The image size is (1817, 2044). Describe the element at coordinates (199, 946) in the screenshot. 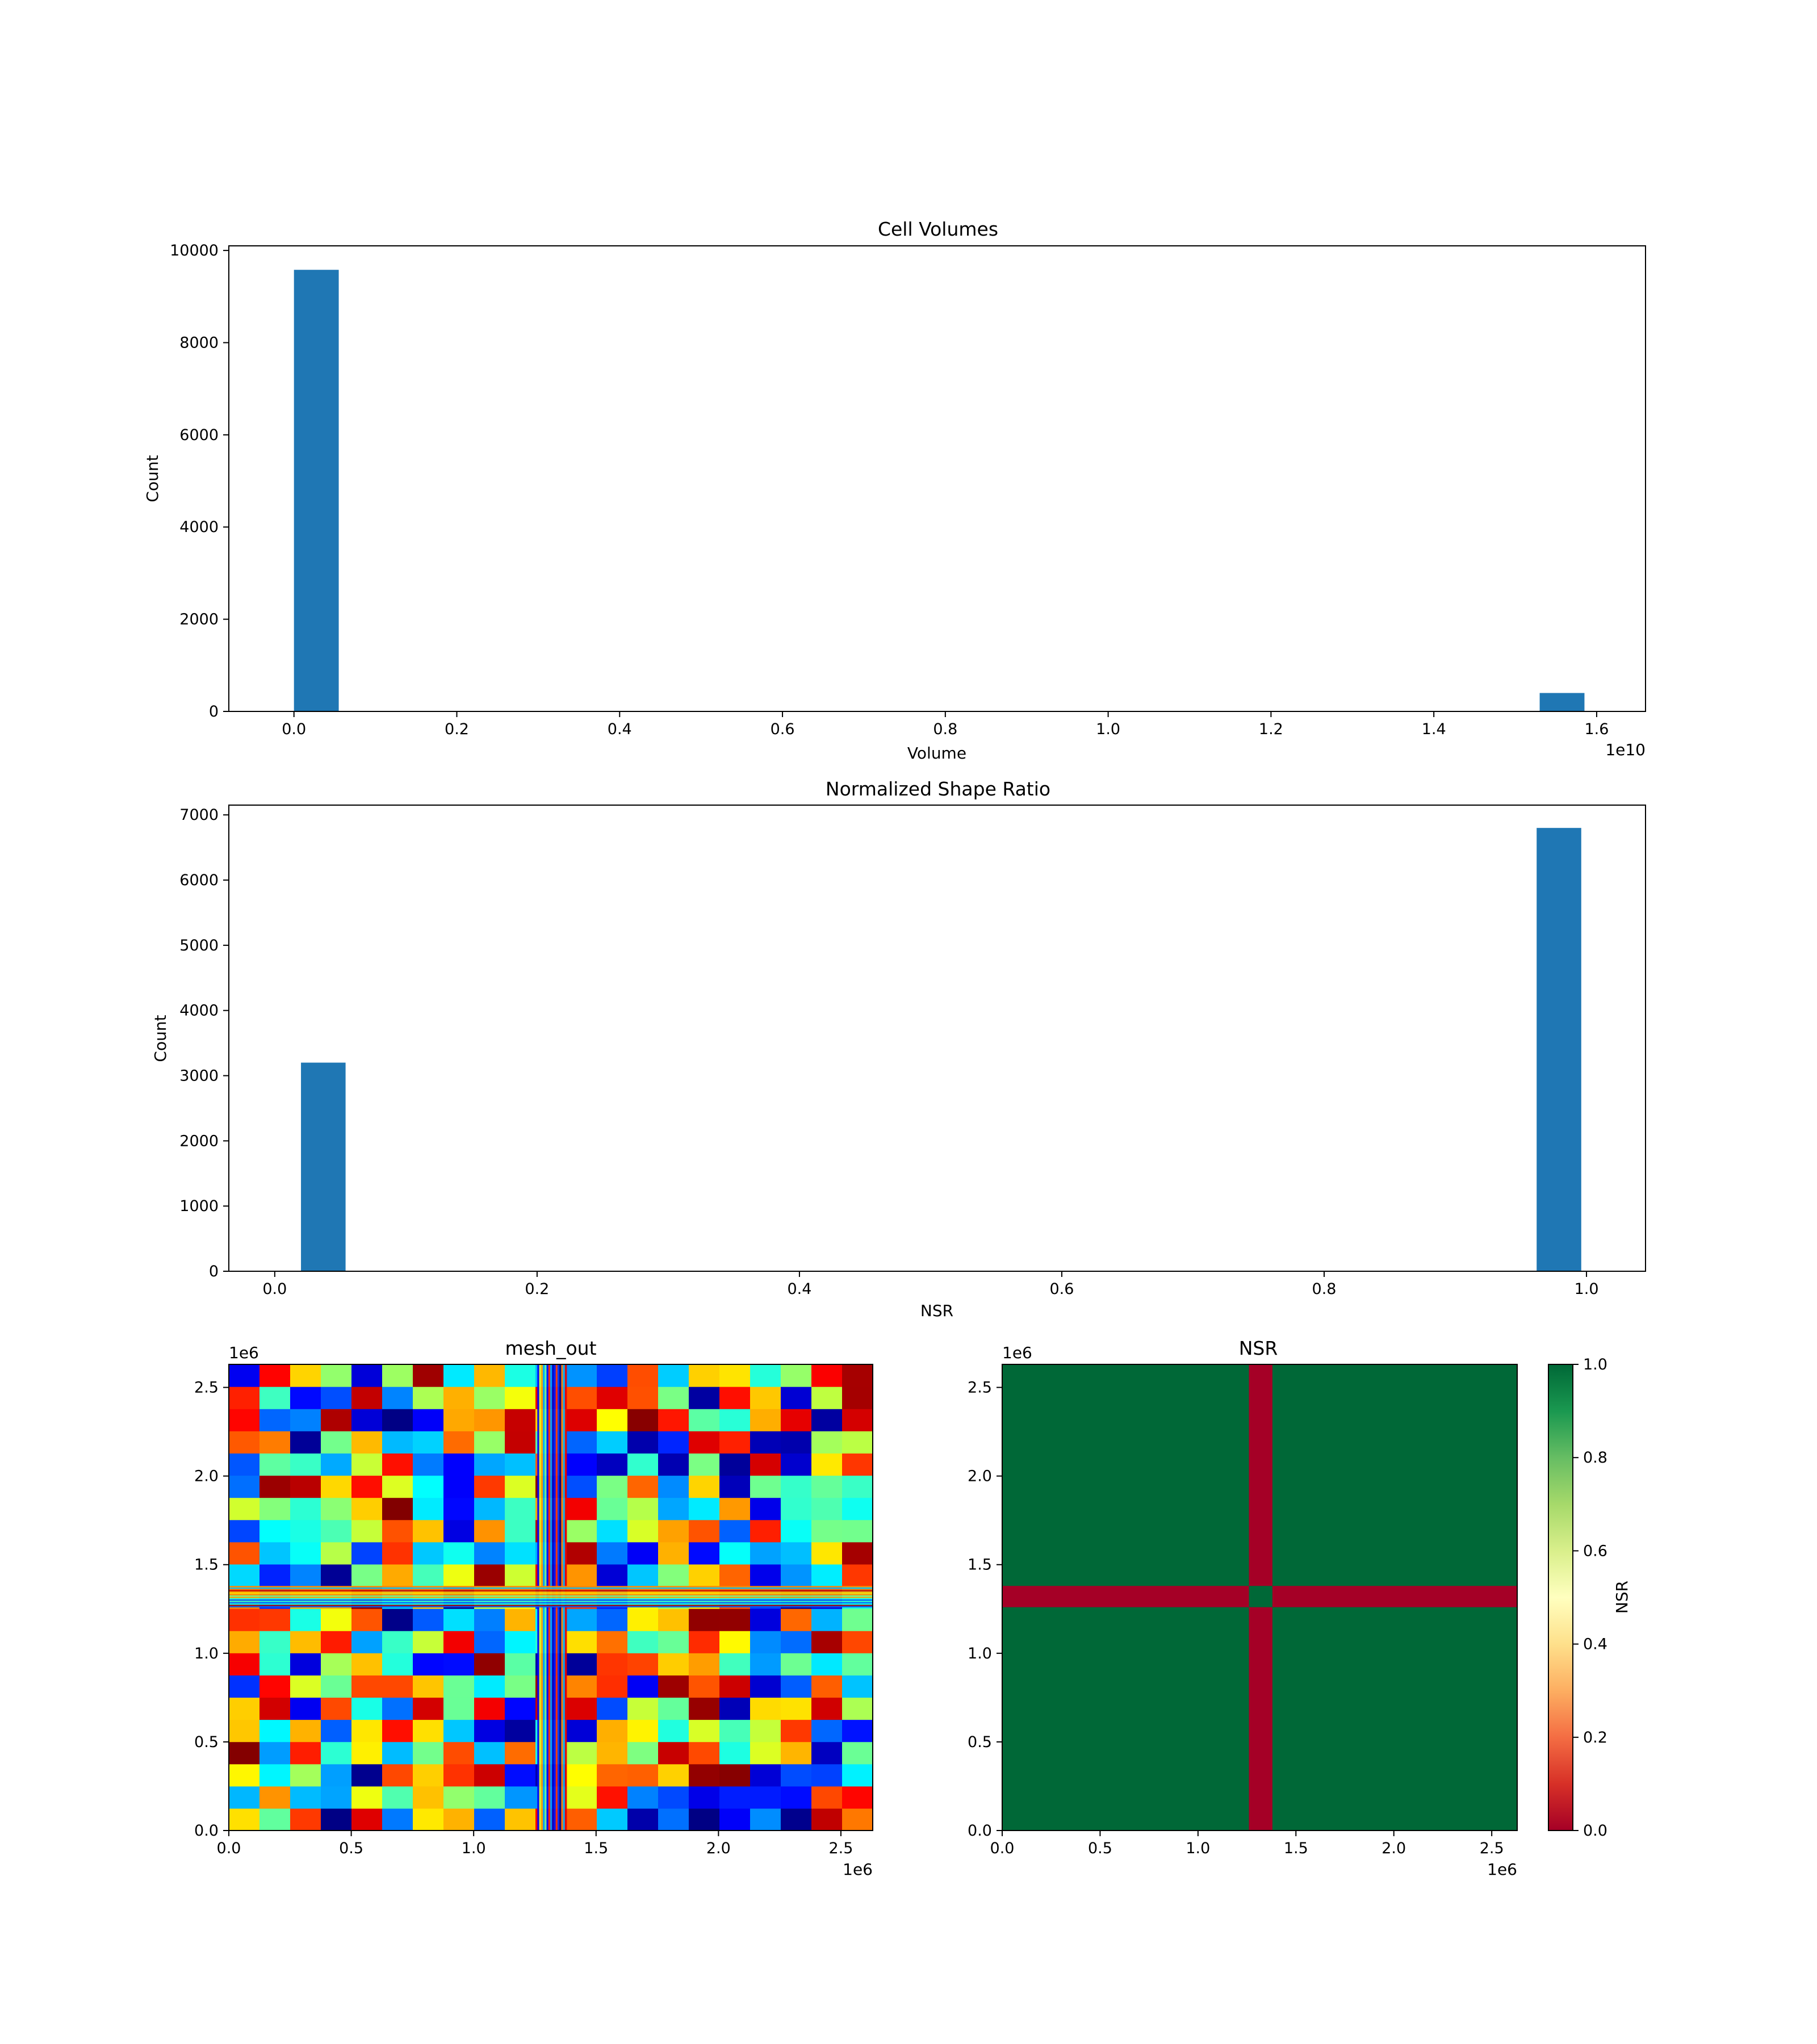

I see `nsr-histogram-y-tick-label: 5000` at that location.